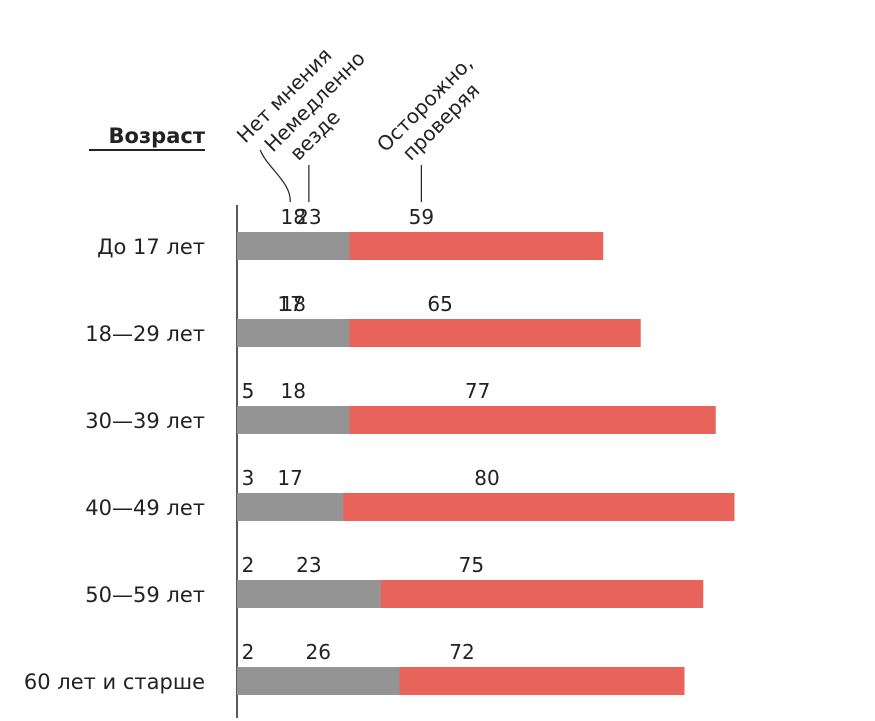  What do you see at coordinates (157, 136) in the screenshot?
I see `chart-title: Возраст` at bounding box center [157, 136].